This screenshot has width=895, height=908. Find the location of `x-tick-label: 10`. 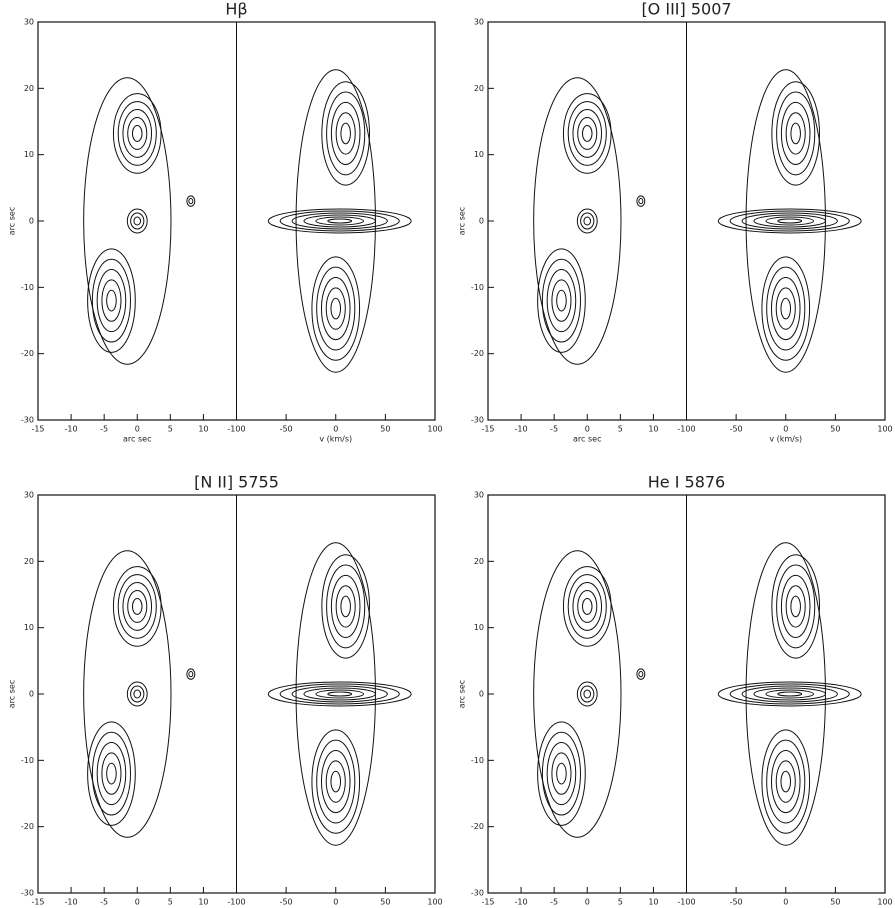

x-tick-label: 10 is located at coordinates (203, 429).